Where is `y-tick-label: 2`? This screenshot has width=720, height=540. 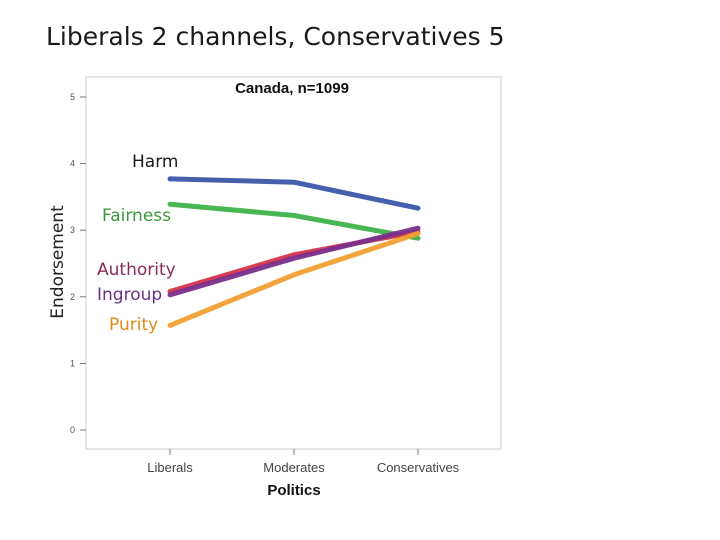
y-tick-label: 2 is located at coordinates (72, 297).